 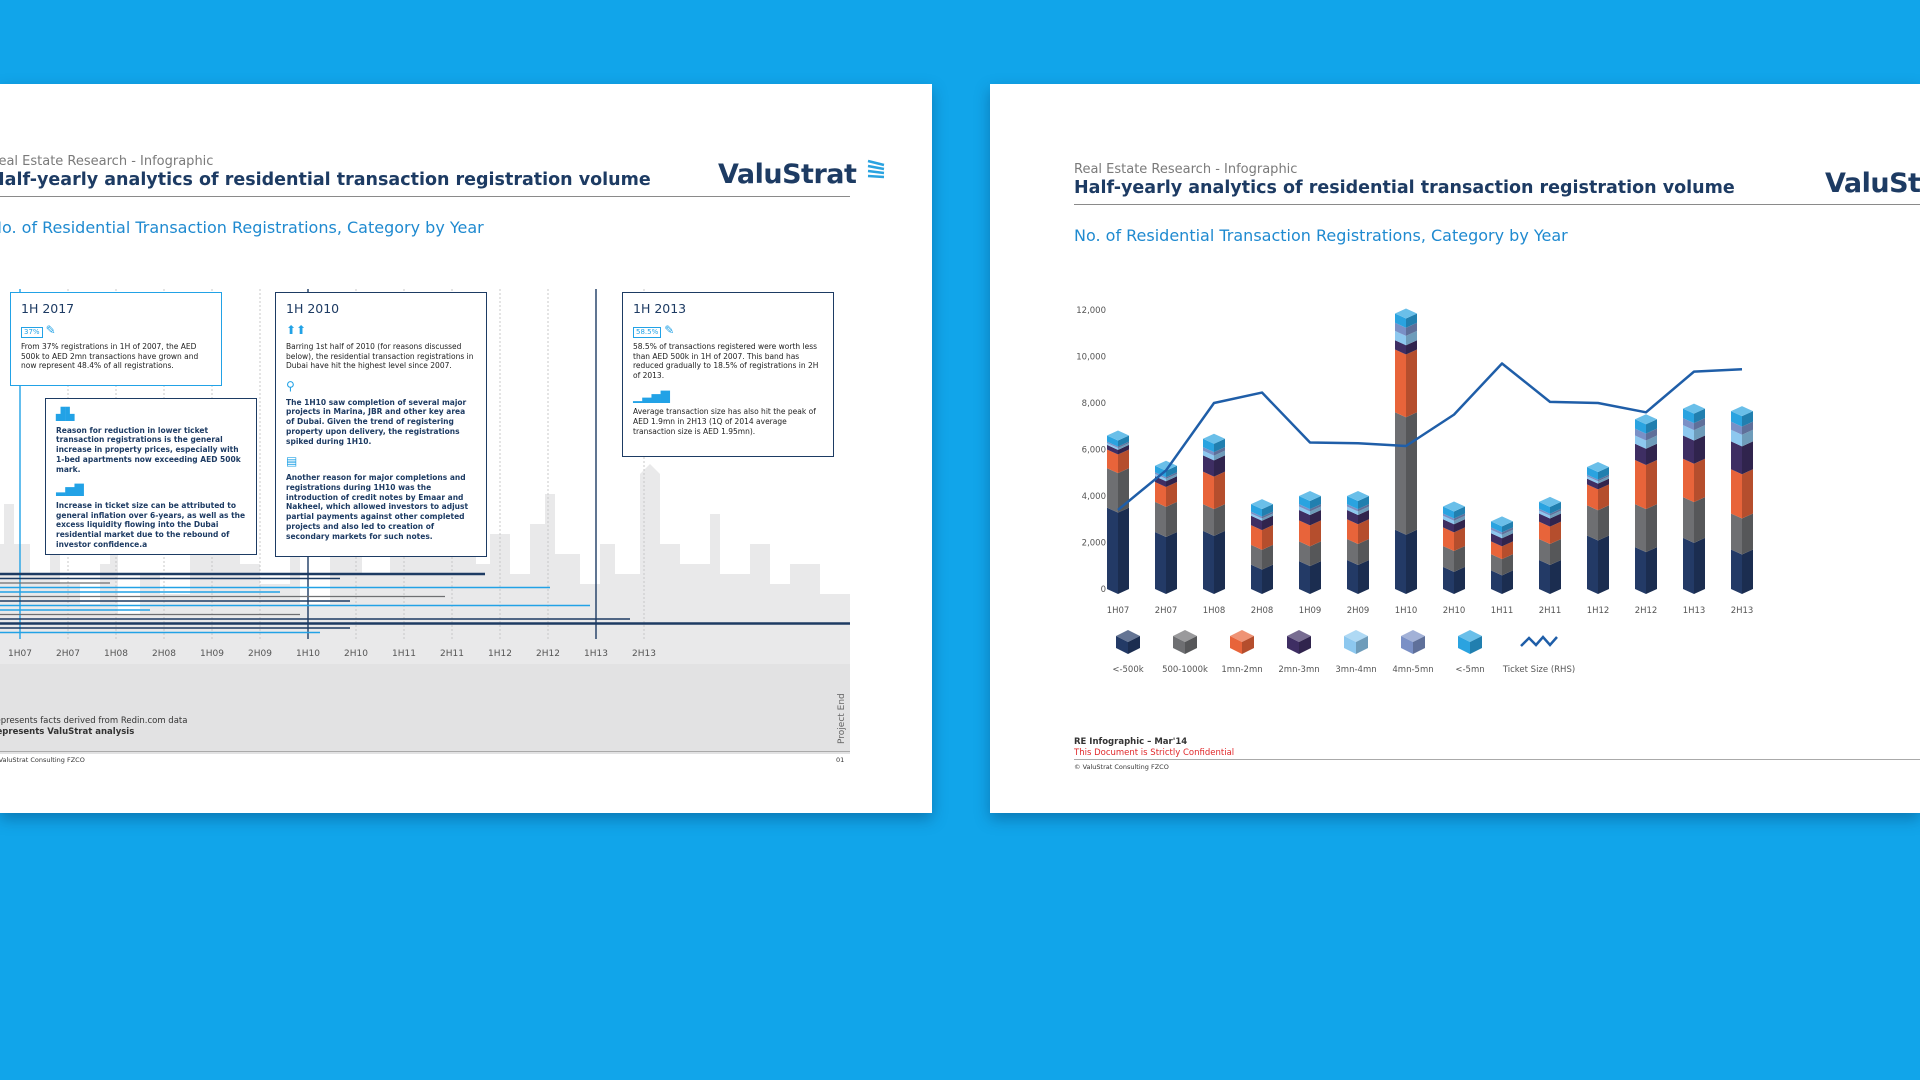 I want to click on bar-series, so click(x=1430, y=451).